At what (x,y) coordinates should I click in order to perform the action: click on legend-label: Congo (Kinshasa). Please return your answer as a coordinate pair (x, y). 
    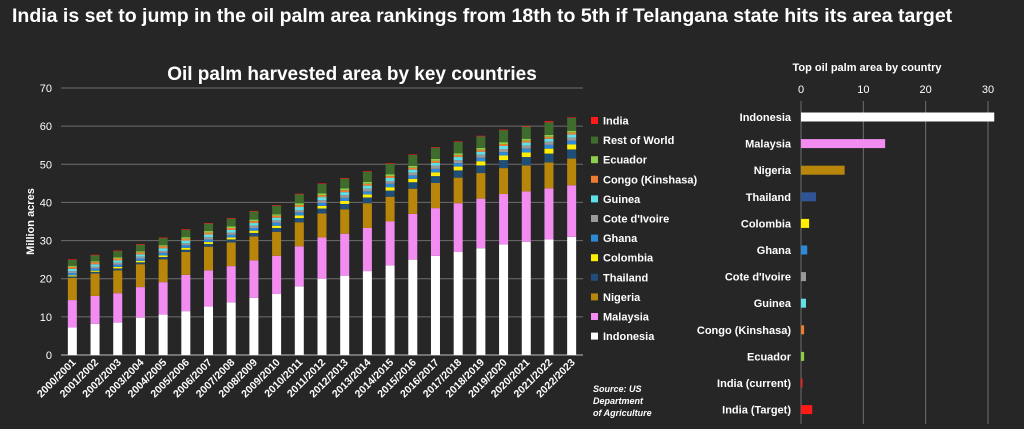
    Looking at the image, I should click on (650, 180).